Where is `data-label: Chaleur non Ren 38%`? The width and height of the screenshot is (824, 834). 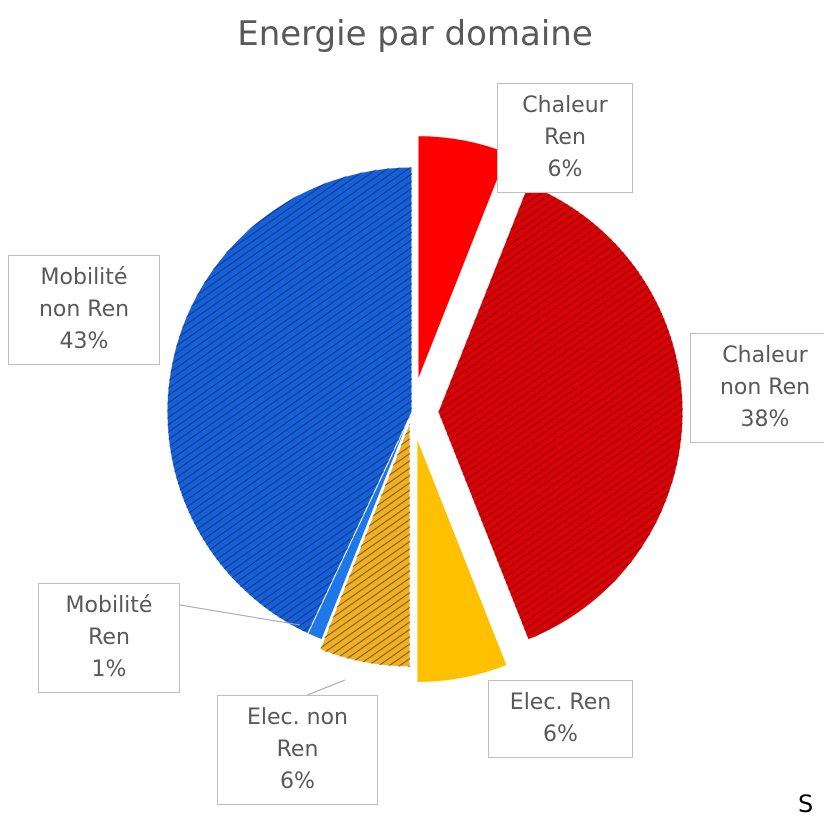 data-label: Chaleur non Ren 38% is located at coordinates (757, 388).